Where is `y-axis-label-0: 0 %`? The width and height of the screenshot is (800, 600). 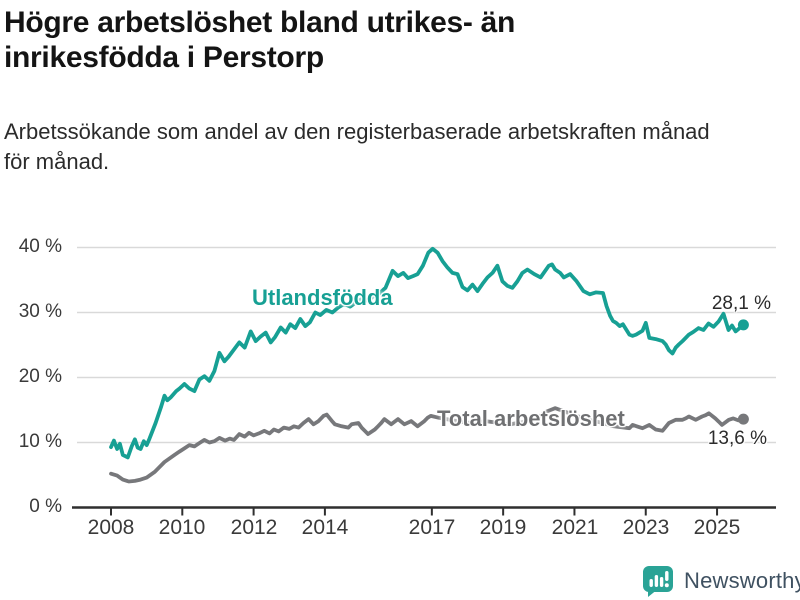
y-axis-label-0: 0 % is located at coordinates (45, 506).